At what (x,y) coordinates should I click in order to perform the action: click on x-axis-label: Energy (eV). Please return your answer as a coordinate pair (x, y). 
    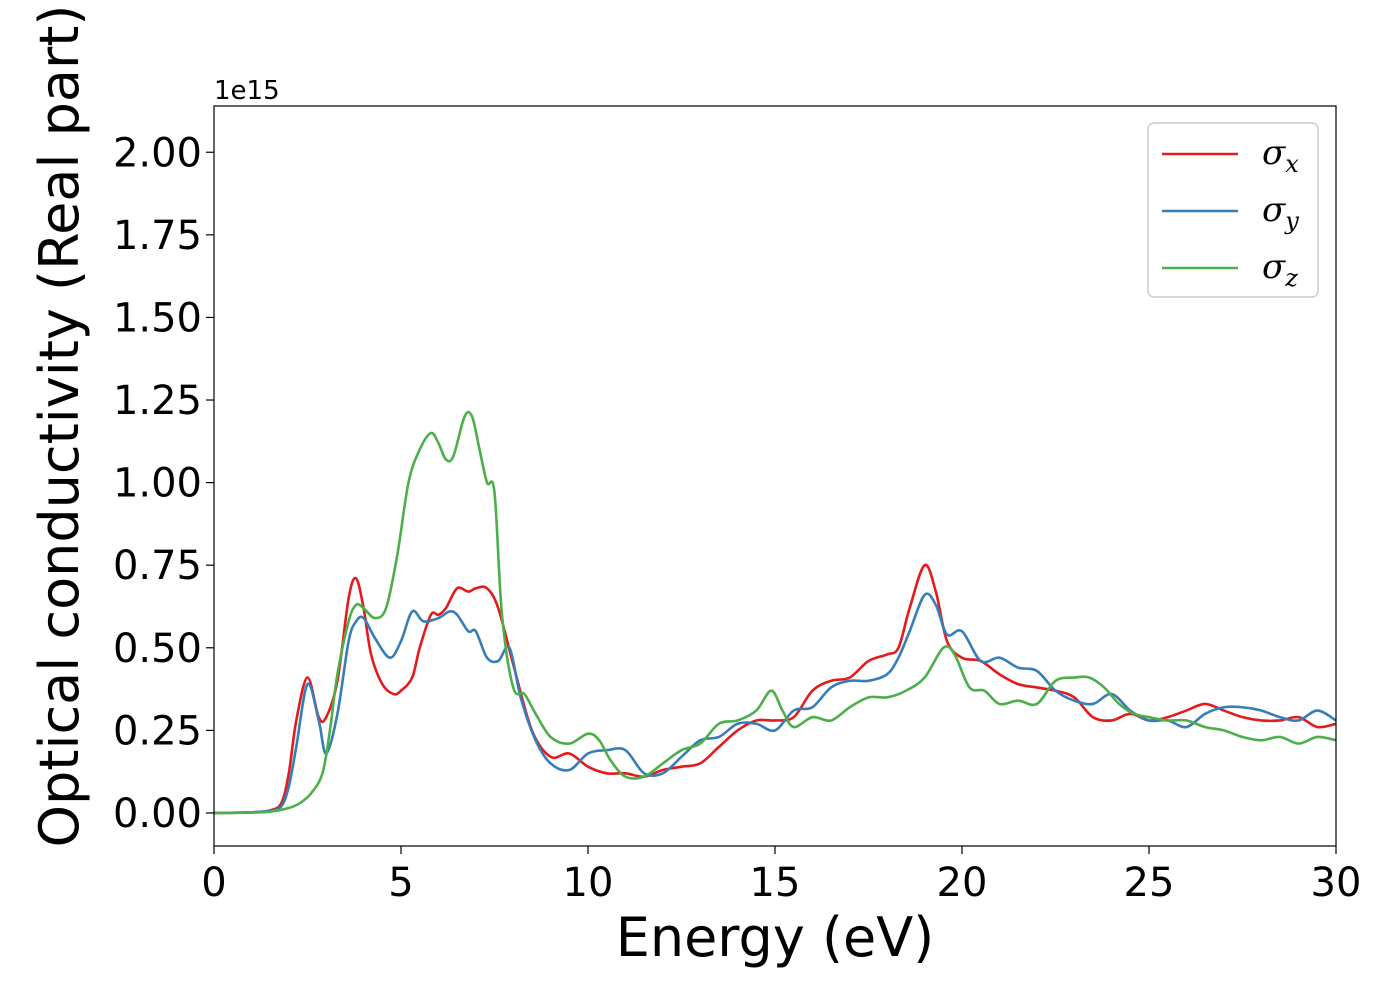
    Looking at the image, I should click on (775, 937).